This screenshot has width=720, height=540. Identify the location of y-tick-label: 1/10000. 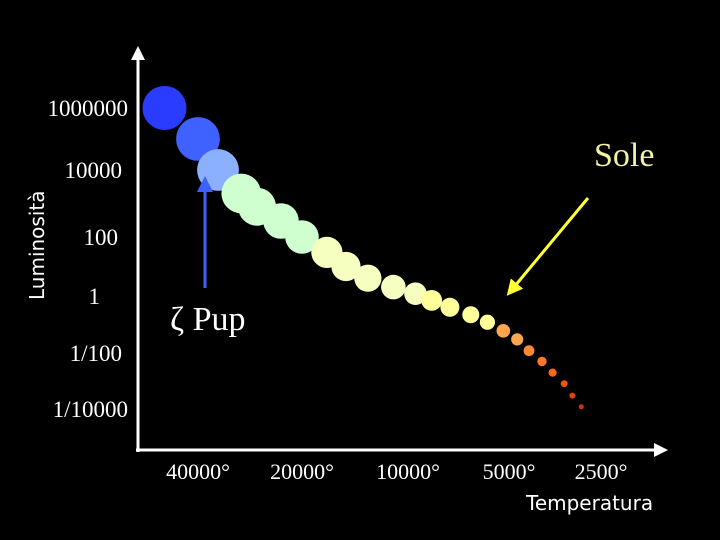
(90, 409).